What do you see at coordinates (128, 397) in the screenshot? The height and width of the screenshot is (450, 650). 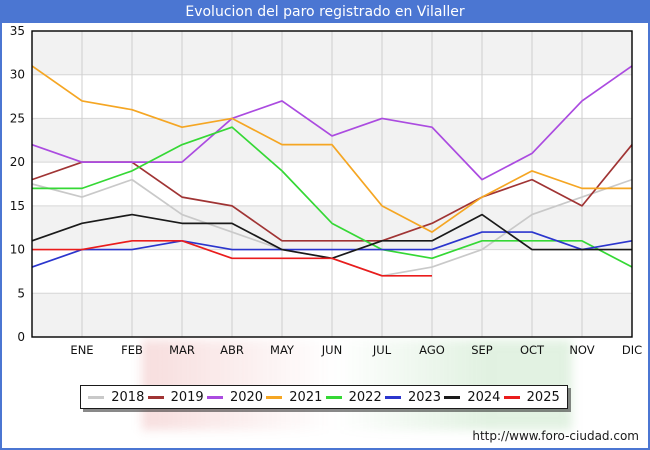 I see `legend-label-2018: 2018` at bounding box center [128, 397].